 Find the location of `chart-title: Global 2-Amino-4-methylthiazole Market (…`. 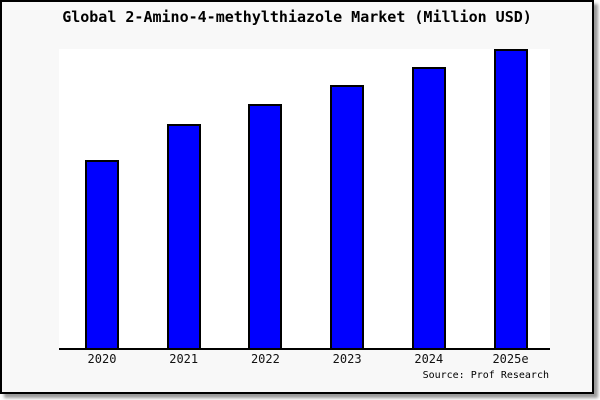

chart-title: Global 2-Amino-4-methylthiazole Market (… is located at coordinates (297, 17).